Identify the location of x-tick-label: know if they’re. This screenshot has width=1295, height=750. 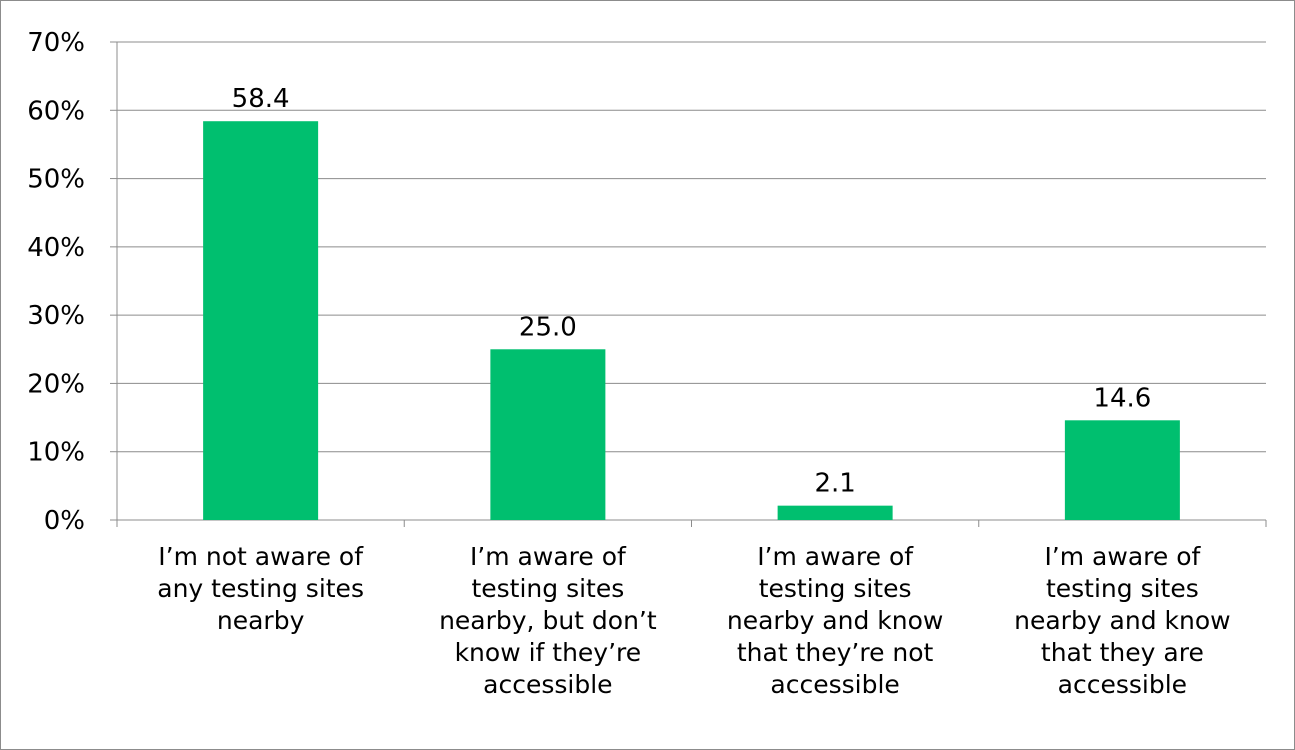
(548, 652).